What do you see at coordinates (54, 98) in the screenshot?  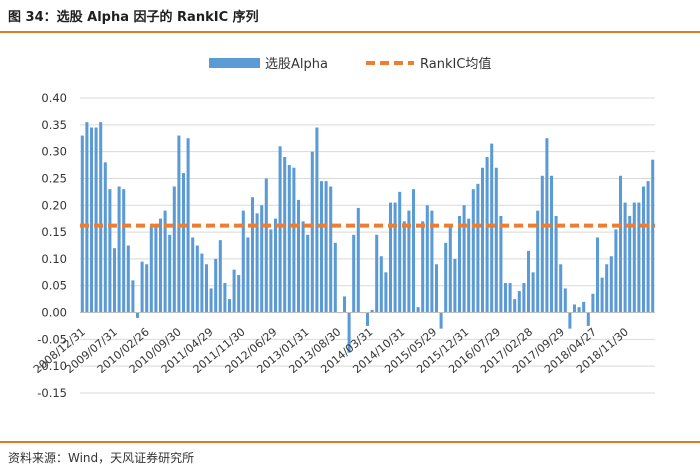 I see `y-tick-label: 0.40` at bounding box center [54, 98].